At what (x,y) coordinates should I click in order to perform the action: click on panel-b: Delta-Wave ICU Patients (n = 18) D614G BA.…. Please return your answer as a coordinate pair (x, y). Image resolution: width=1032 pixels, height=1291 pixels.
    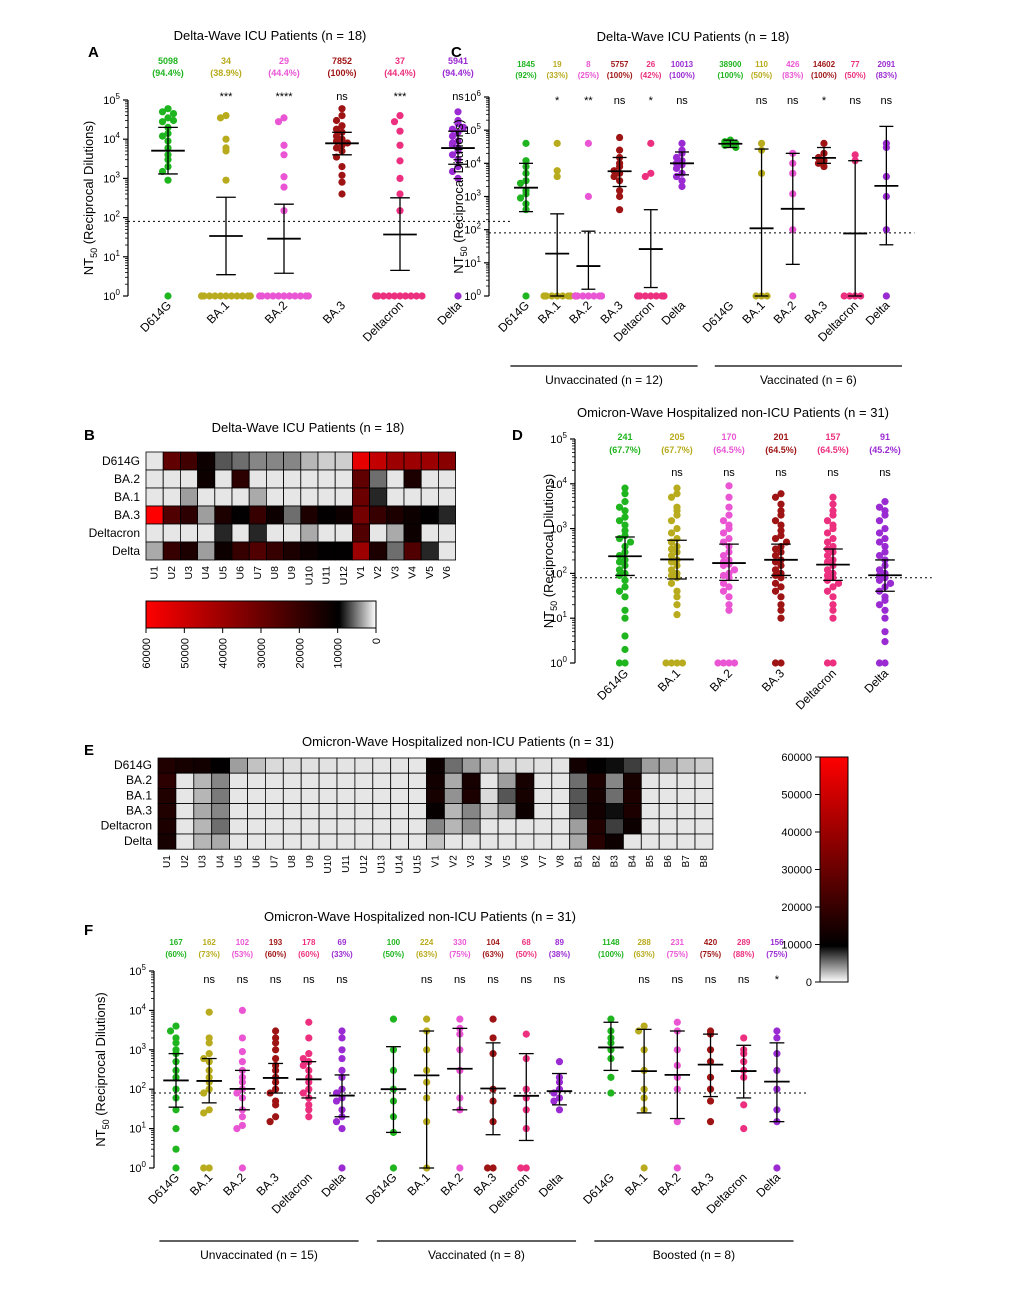
    Looking at the image, I should click on (272, 502).